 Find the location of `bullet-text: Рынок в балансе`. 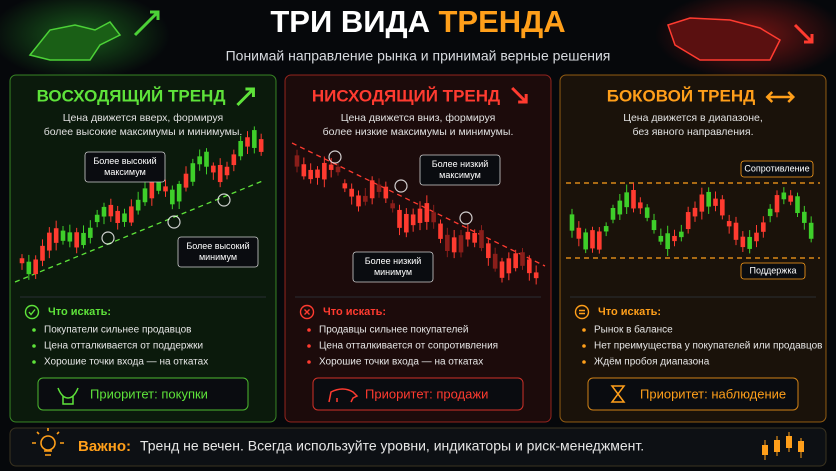

bullet-text: Рынок в балансе is located at coordinates (633, 330).